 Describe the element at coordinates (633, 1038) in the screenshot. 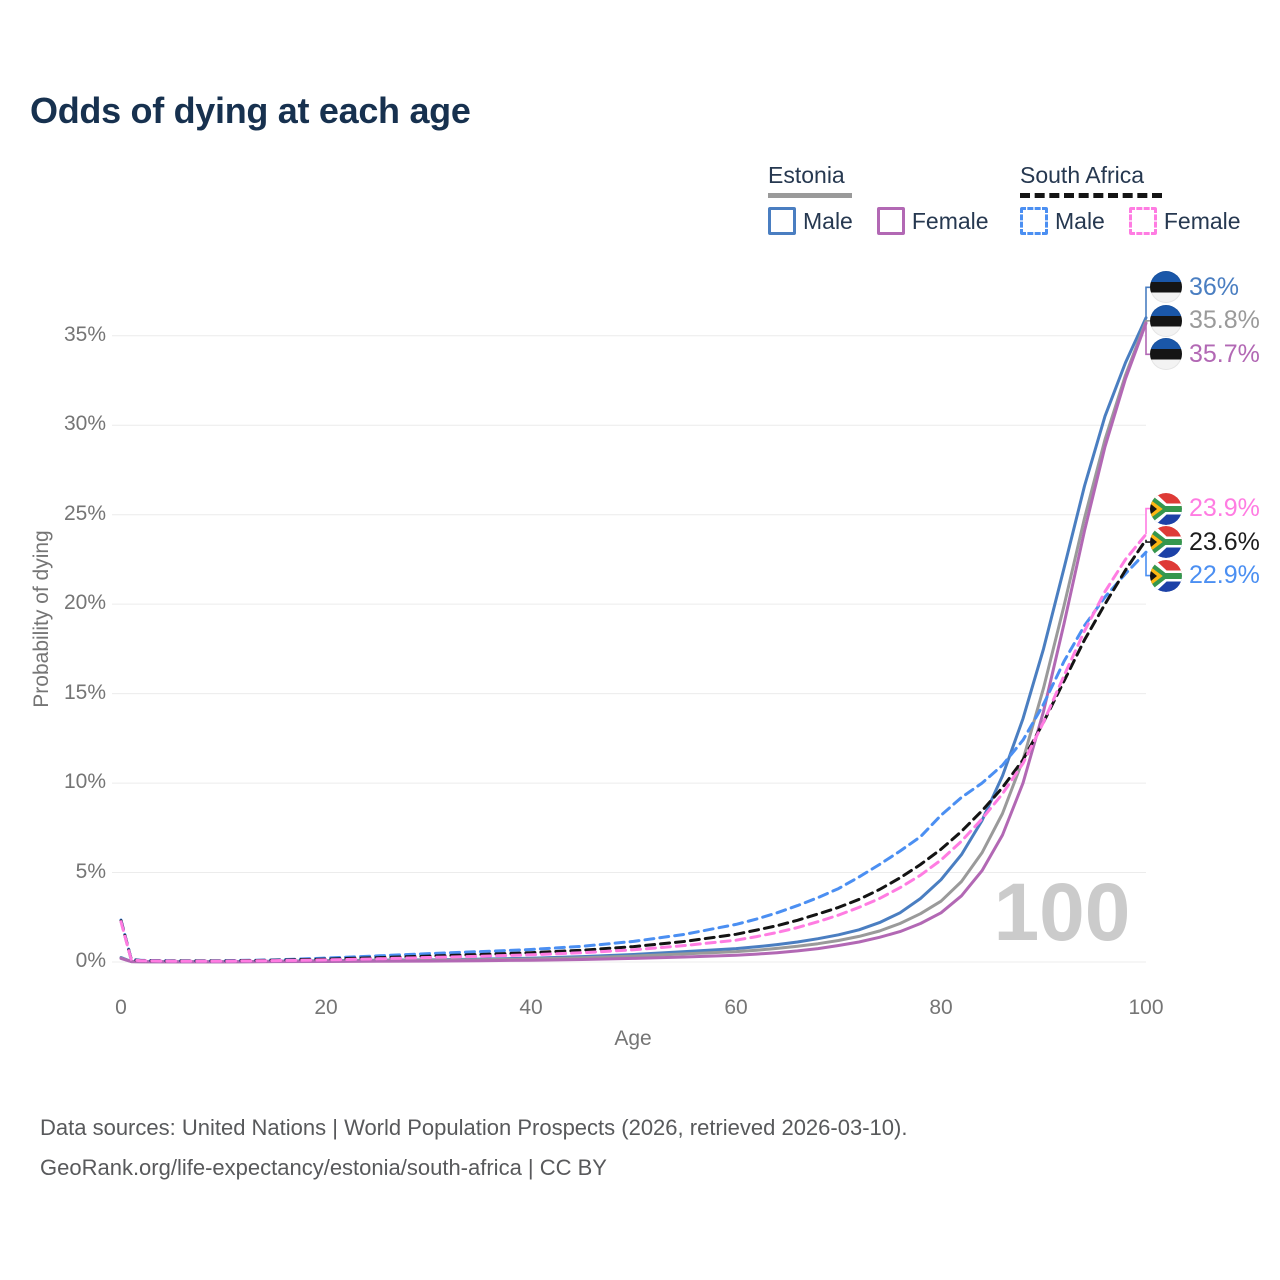

I see `x-axis-title: Age` at that location.